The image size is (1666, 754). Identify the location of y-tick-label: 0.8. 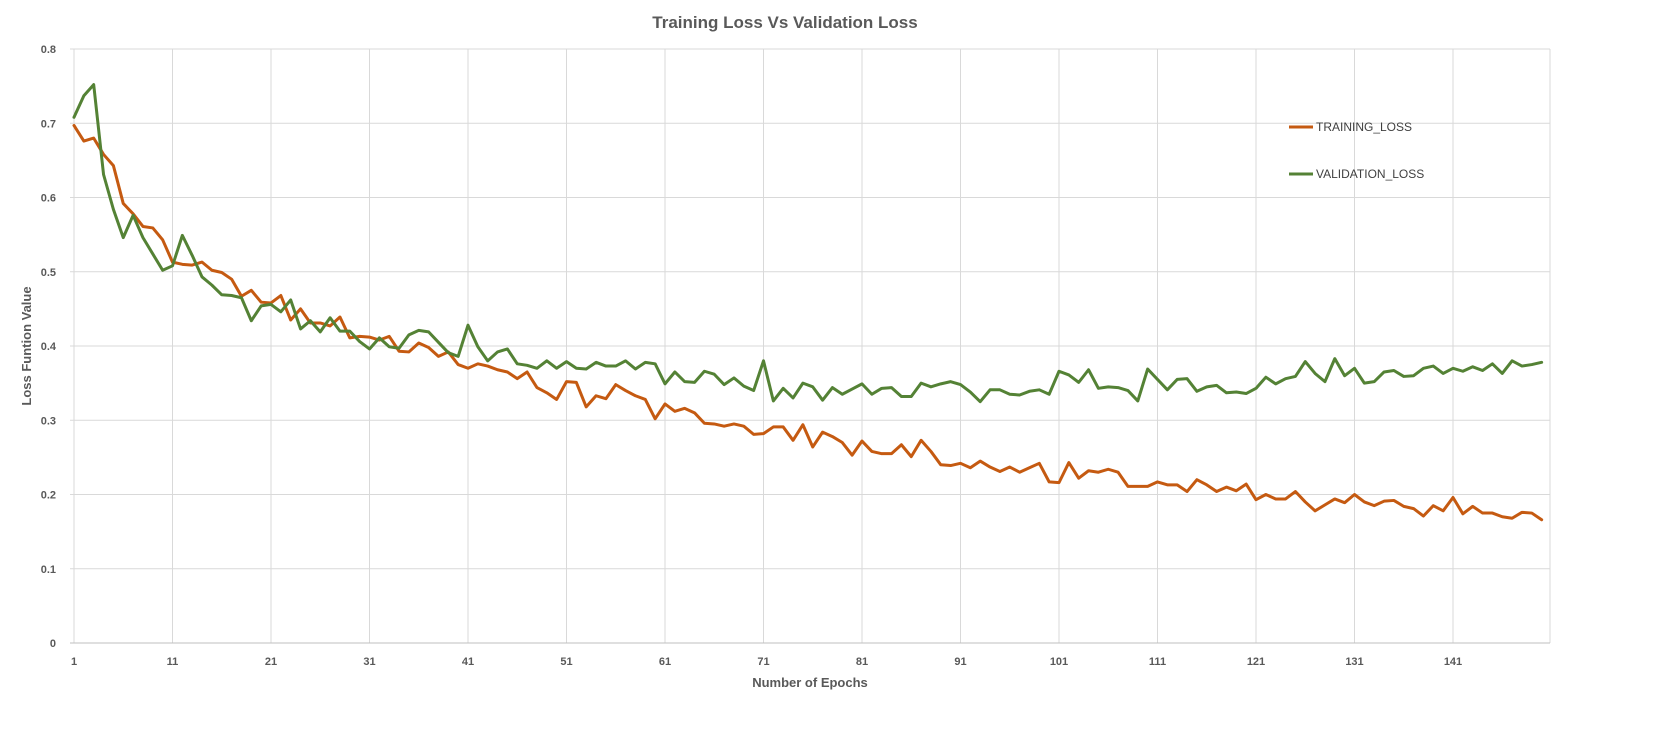
(48, 50).